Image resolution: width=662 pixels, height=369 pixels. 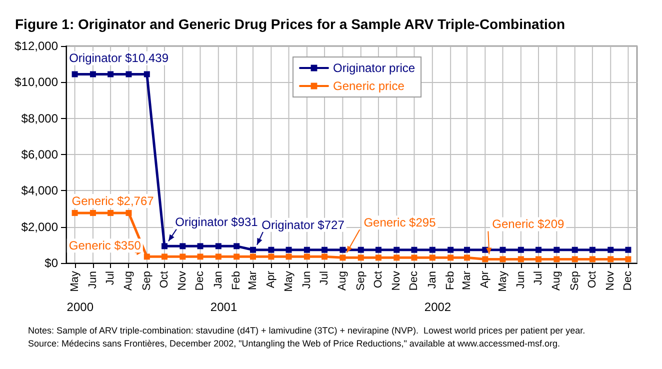 I want to click on annotation: Generic $295, so click(x=400, y=223).